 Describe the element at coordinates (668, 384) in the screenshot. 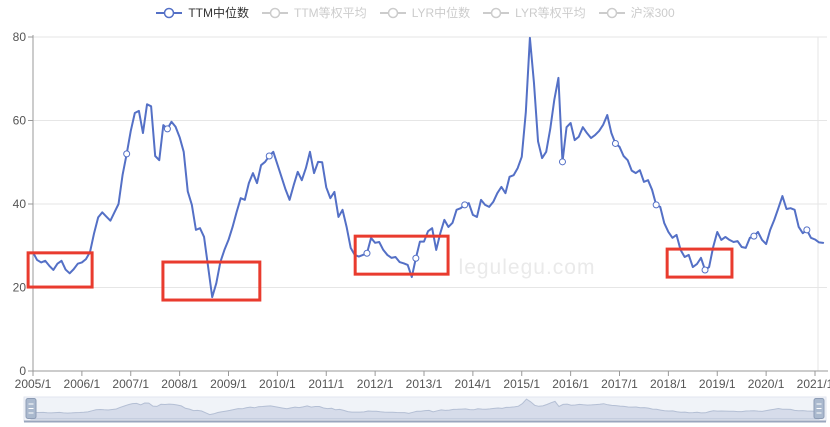

I see `x-axis-label: 2018/1` at that location.